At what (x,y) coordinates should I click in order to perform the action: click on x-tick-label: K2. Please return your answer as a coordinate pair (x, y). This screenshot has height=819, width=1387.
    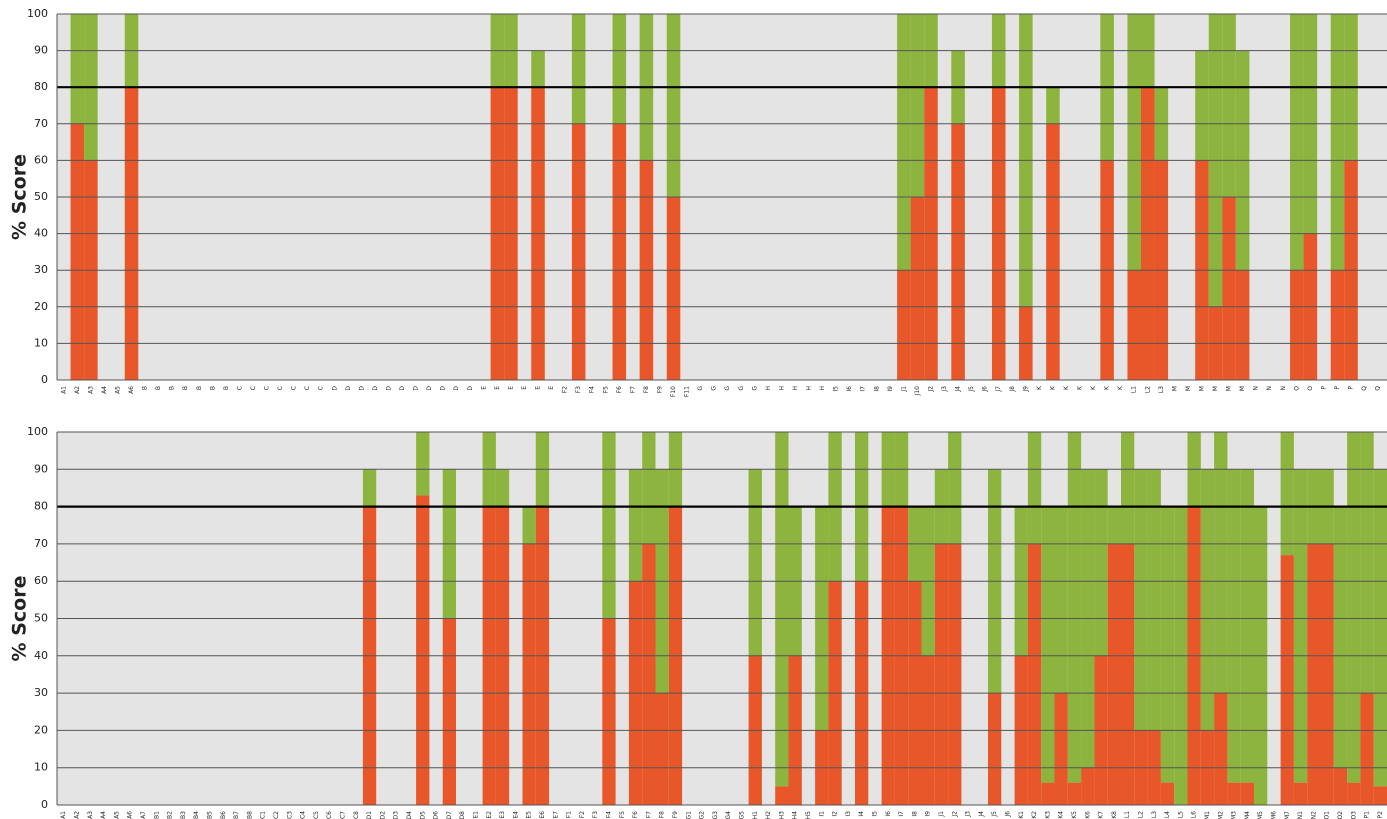
    Looking at the image, I should click on (1034, 815).